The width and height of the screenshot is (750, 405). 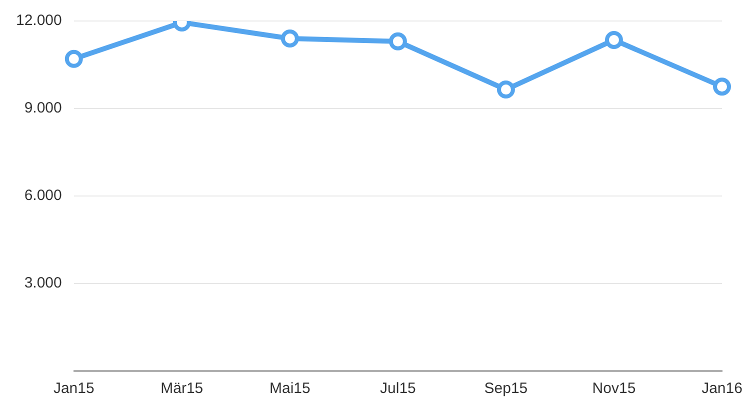 What do you see at coordinates (43, 283) in the screenshot?
I see `y-tick-label: 3.000` at bounding box center [43, 283].